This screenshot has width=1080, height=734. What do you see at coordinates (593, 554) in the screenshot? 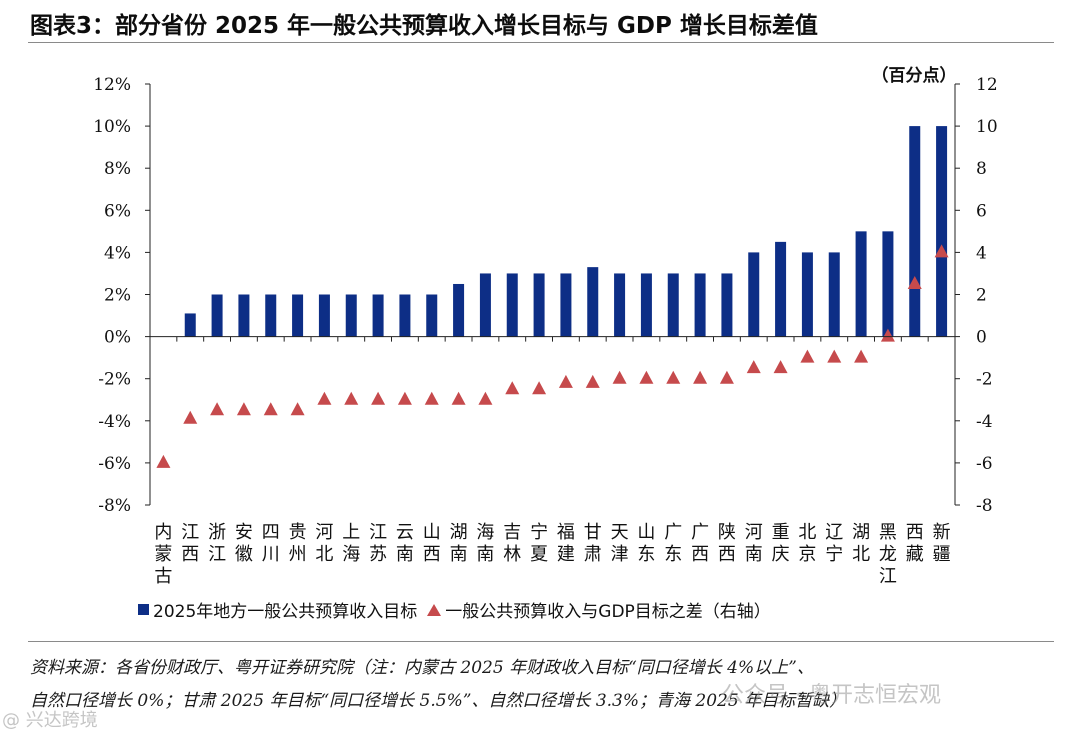
I see `category-label: 肃` at bounding box center [593, 554].